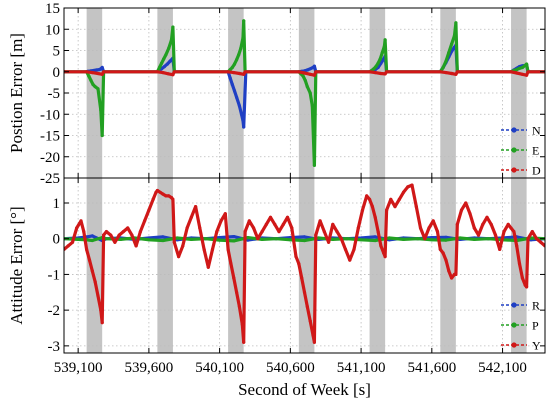  Describe the element at coordinates (78, 368) in the screenshot. I see `xtick-label-0: 539,100` at that location.